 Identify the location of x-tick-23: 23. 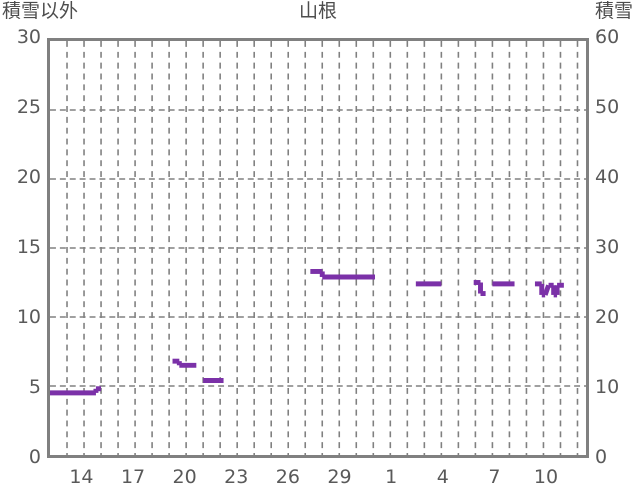
(236, 477).